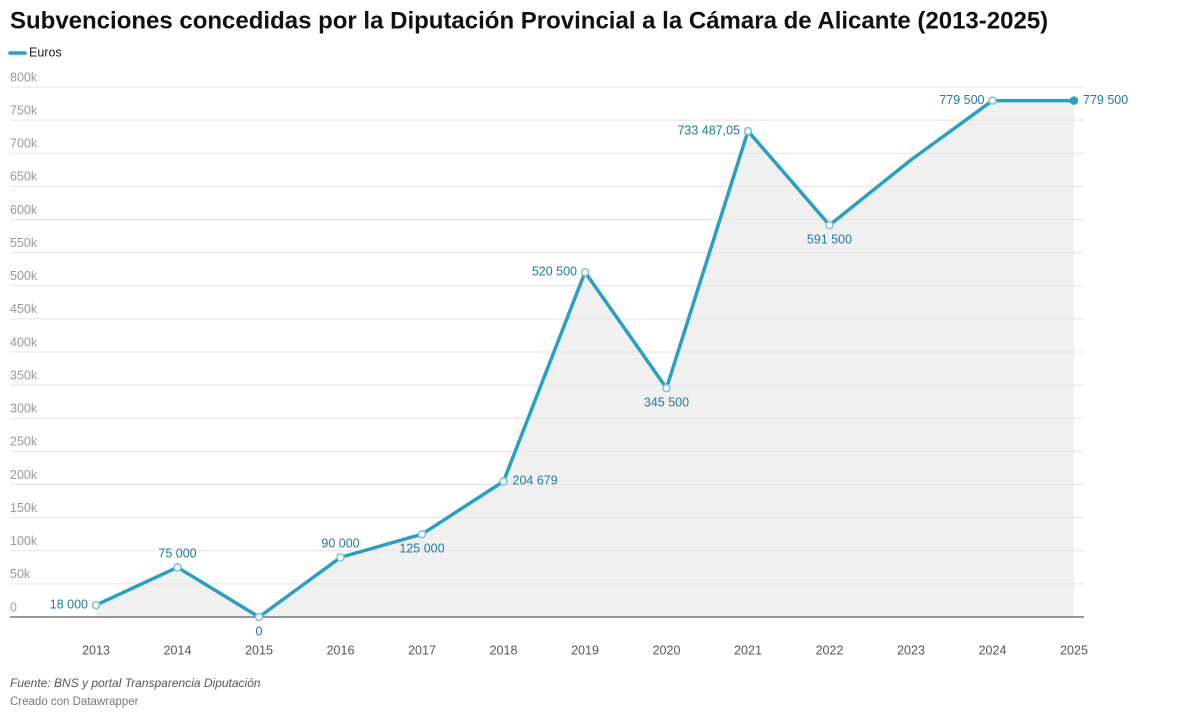  What do you see at coordinates (74, 702) in the screenshot?
I see `credit: Creado con Datawrapper` at bounding box center [74, 702].